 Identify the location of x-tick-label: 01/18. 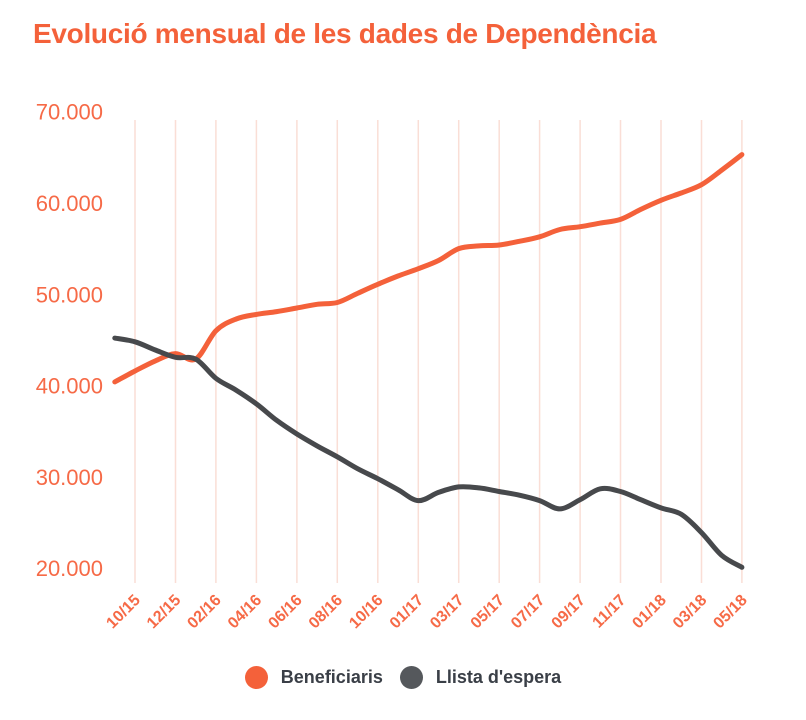
(649, 612).